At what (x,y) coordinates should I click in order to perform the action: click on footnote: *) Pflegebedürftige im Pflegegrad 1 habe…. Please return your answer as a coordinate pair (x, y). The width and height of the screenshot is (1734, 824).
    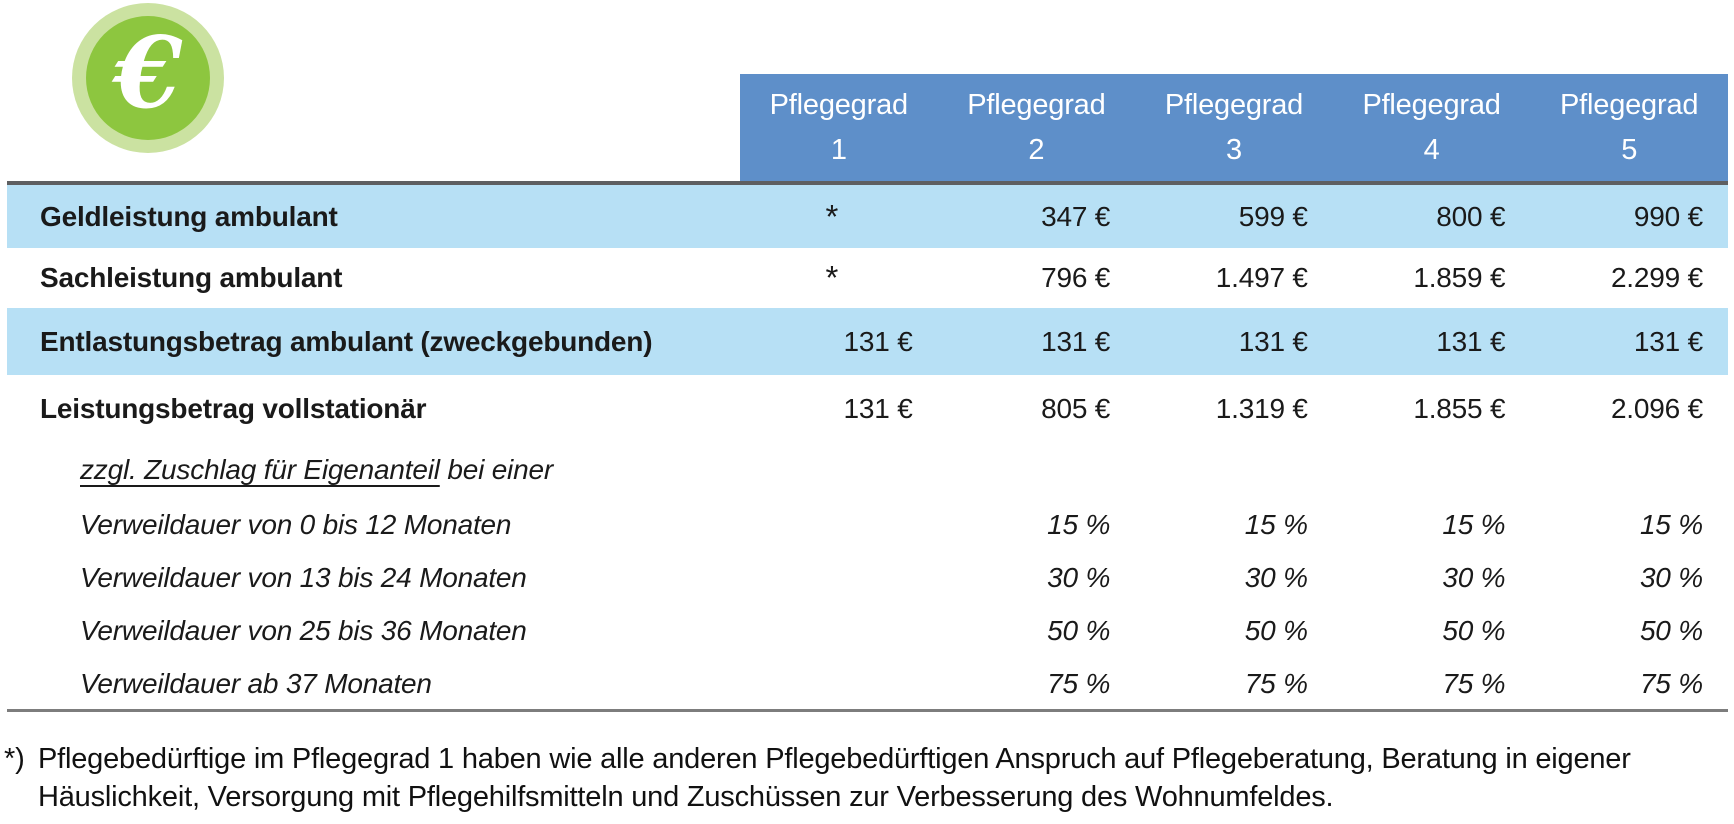
    Looking at the image, I should click on (817, 778).